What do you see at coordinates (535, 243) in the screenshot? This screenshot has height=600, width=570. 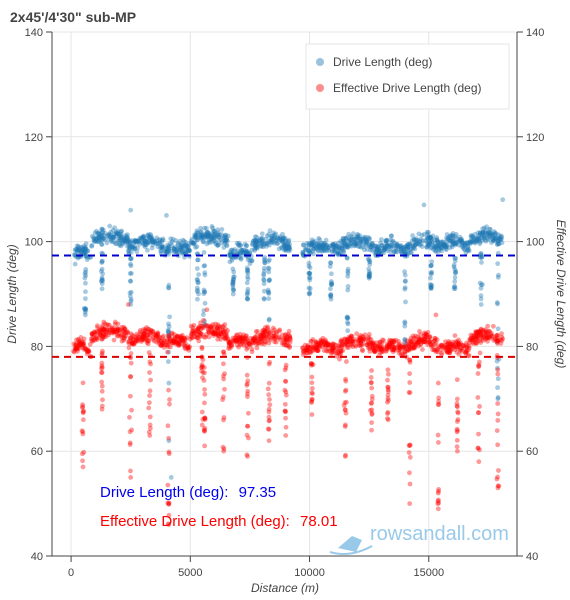 I see `y2-tick-label: 100` at bounding box center [535, 243].